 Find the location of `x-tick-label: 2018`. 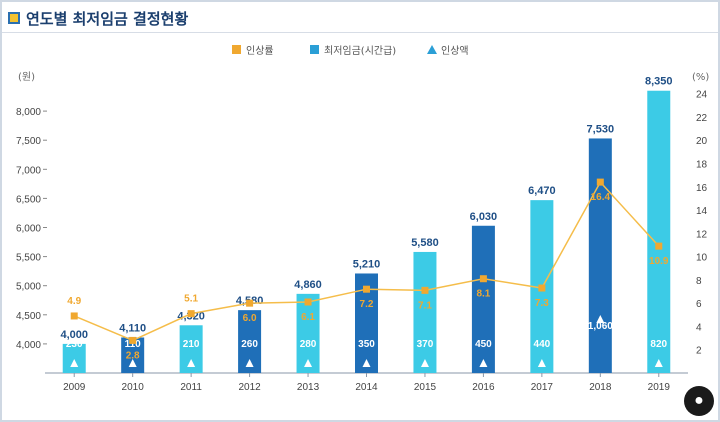

x-tick-label: 2018 is located at coordinates (600, 387).